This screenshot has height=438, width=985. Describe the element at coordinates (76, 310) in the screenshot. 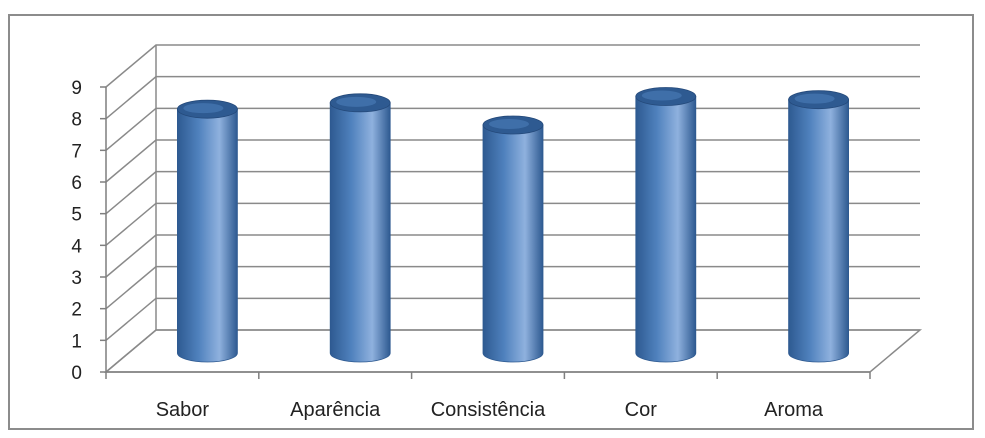

I see `y-tick-label: 2` at that location.